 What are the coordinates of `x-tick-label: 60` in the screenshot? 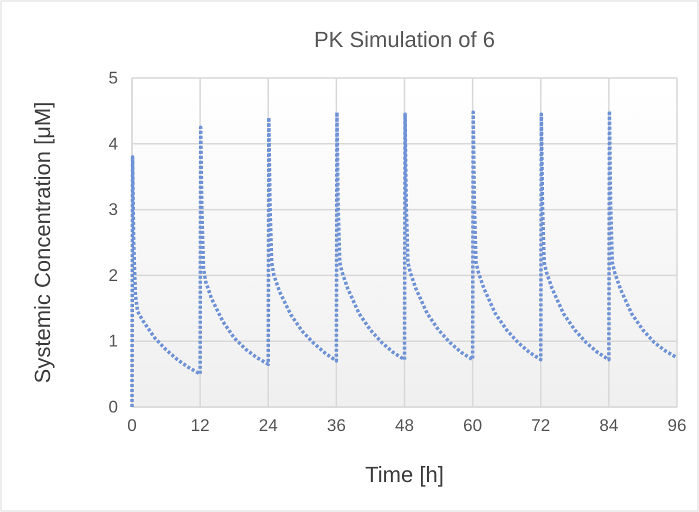 It's located at (472, 426).